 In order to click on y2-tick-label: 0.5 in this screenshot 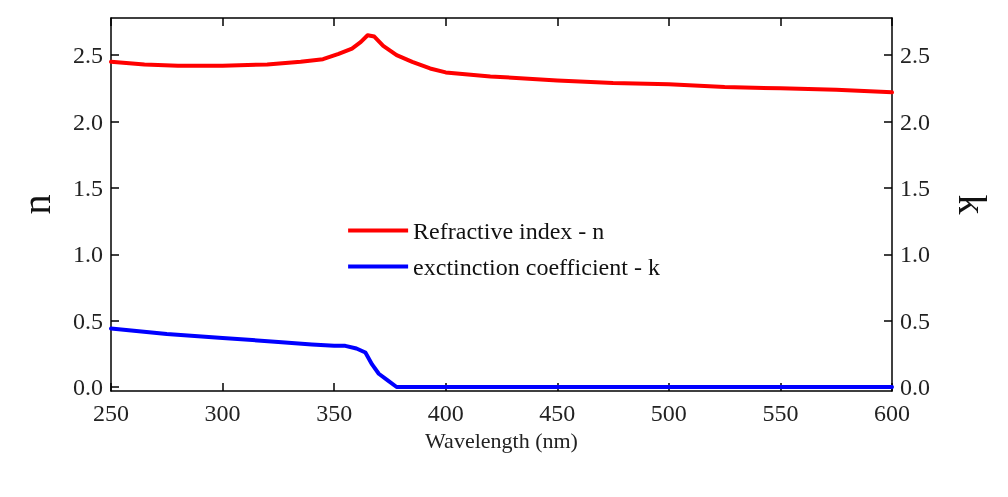, I will do `click(915, 320)`.